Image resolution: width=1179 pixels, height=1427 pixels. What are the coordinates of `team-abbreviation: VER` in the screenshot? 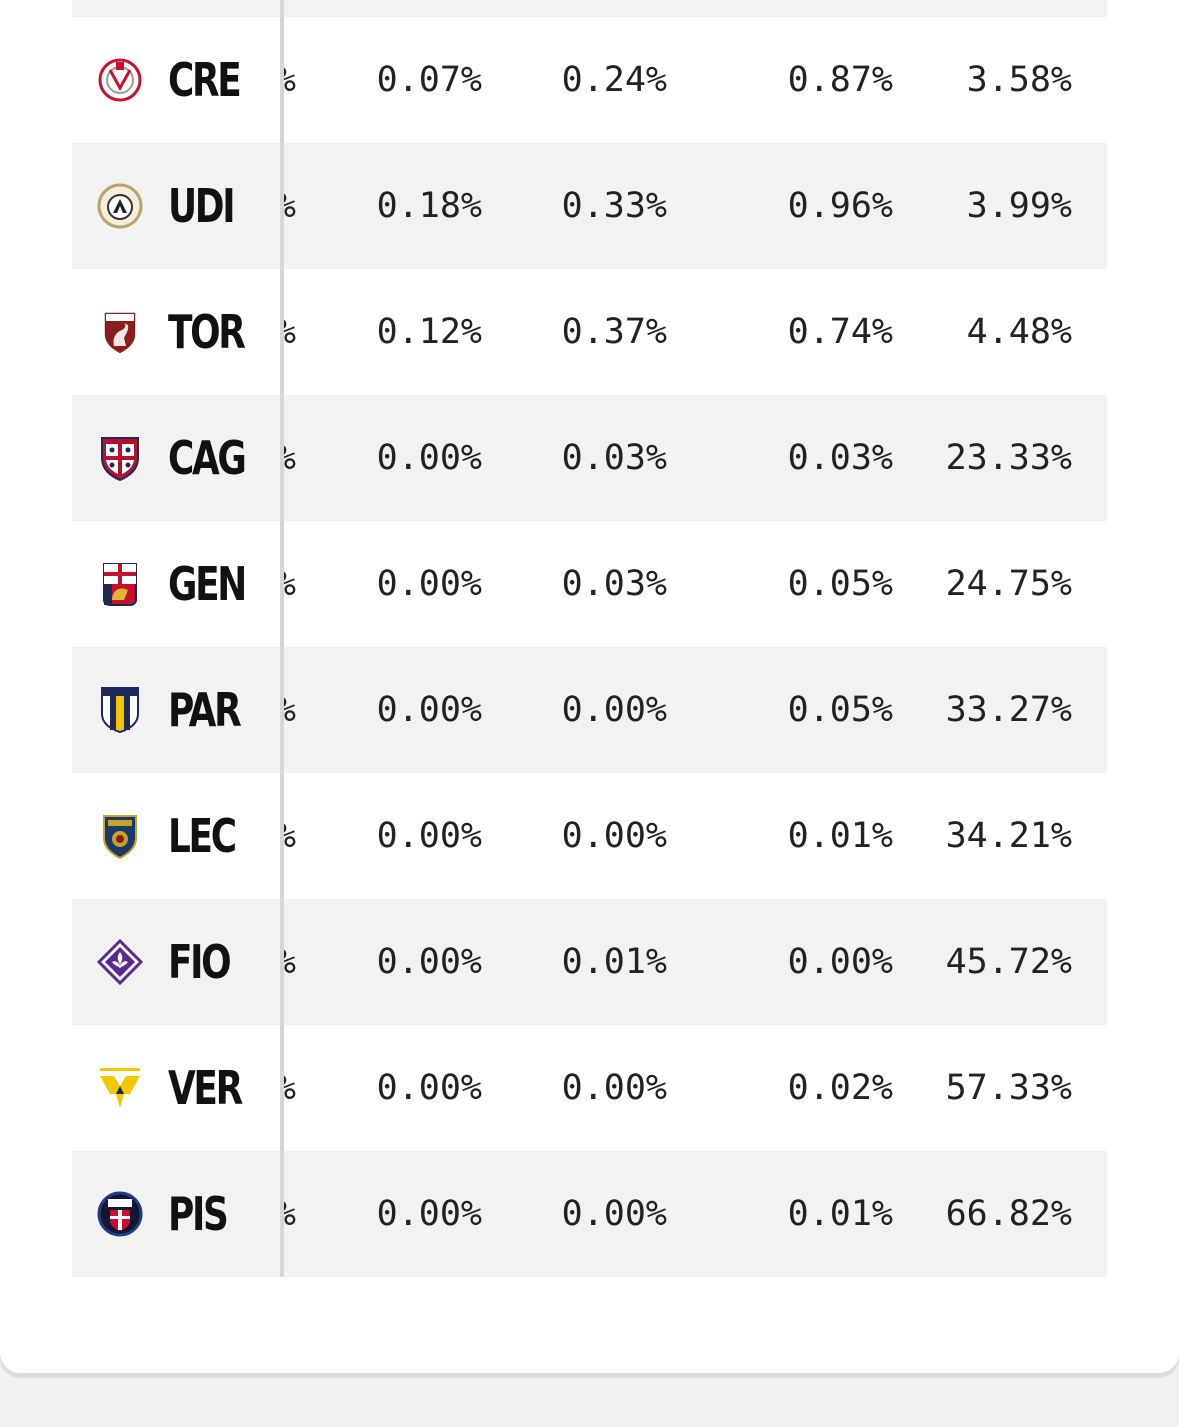 It's located at (205, 1088).